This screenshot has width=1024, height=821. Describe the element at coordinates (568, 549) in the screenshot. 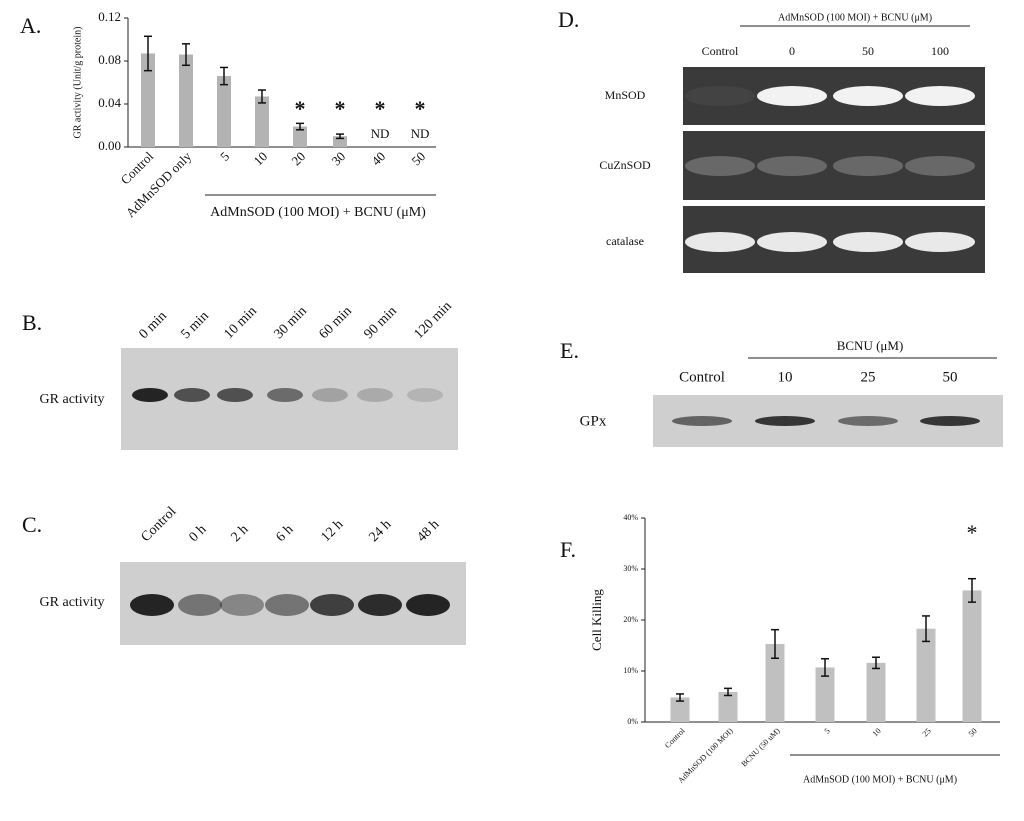

I see `panel-letter: F.` at that location.